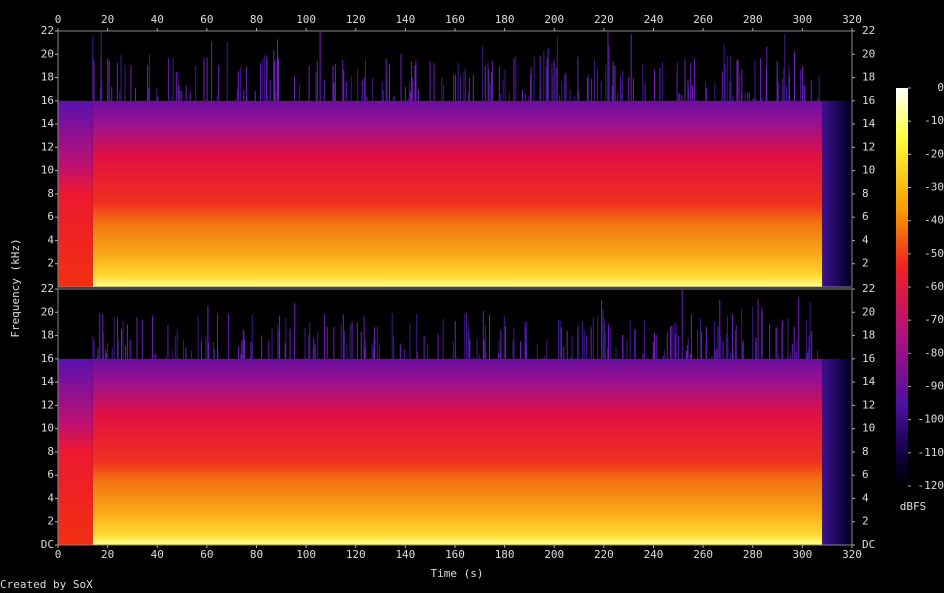 This screenshot has width=944, height=593. Describe the element at coordinates (107, 19) in the screenshot. I see `x-tick-label-top: 20` at that location.